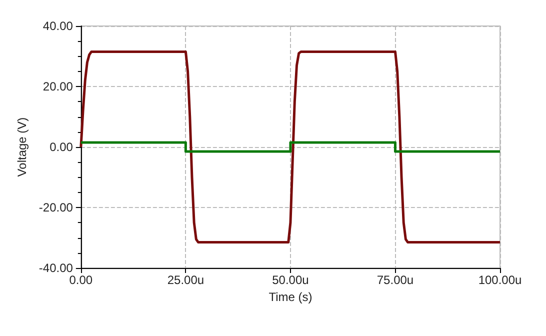 This screenshot has width=546, height=336. What do you see at coordinates (290, 280) in the screenshot?
I see `x-tick-label: 50.00u` at bounding box center [290, 280].